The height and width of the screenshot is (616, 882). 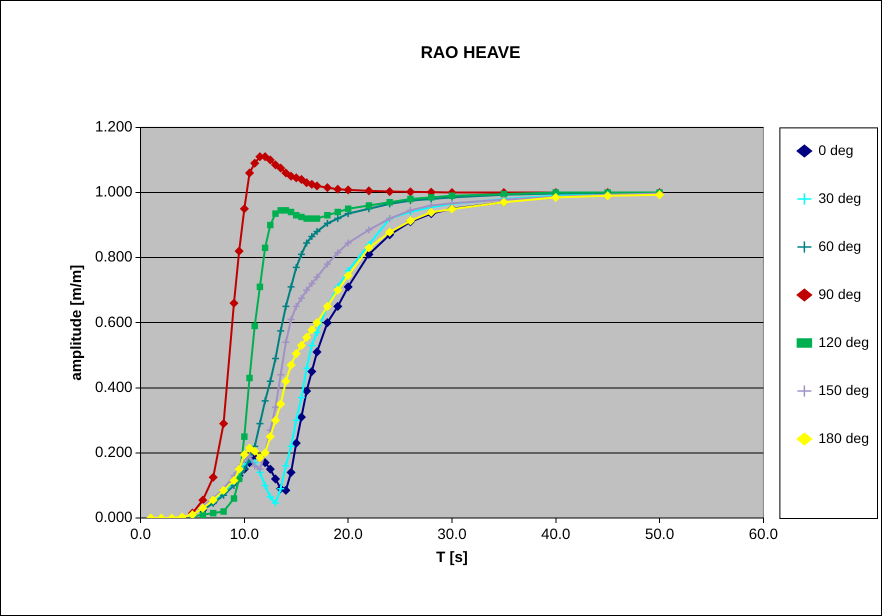 What do you see at coordinates (840, 198) in the screenshot?
I see `legend-label: 30 deg` at bounding box center [840, 198].